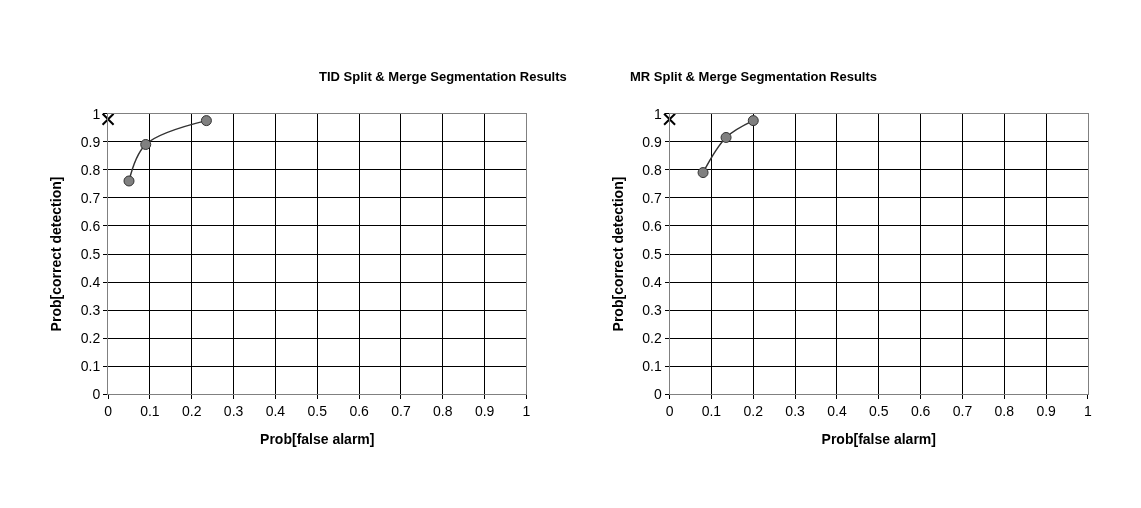 This screenshot has width=1141, height=508. I want to click on chart-title: MR Split & Merge Segmentation Results, so click(754, 76).